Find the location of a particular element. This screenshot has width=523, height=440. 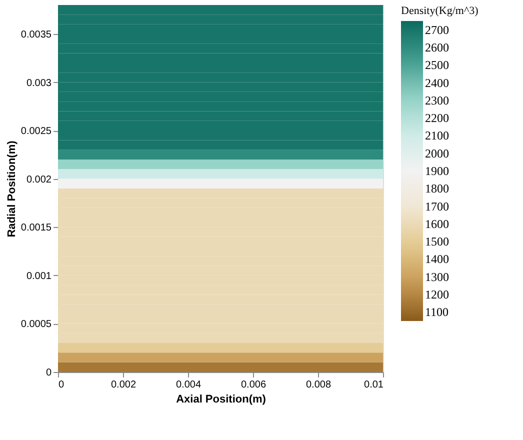

color-bar-label: 1500 is located at coordinates (437, 241).